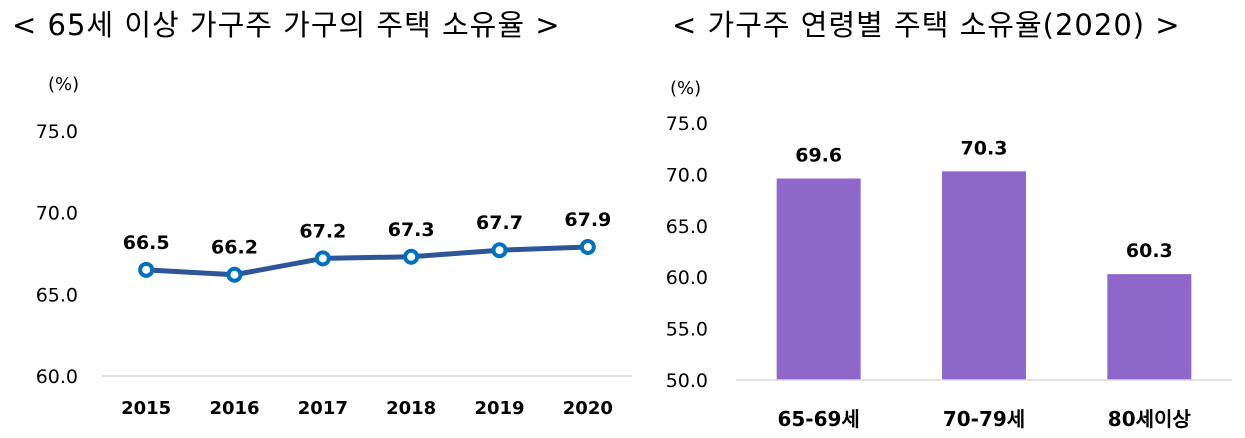 Image resolution: width=1245 pixels, height=438 pixels. Describe the element at coordinates (411, 230) in the screenshot. I see `line-data-label: 67.3` at that location.